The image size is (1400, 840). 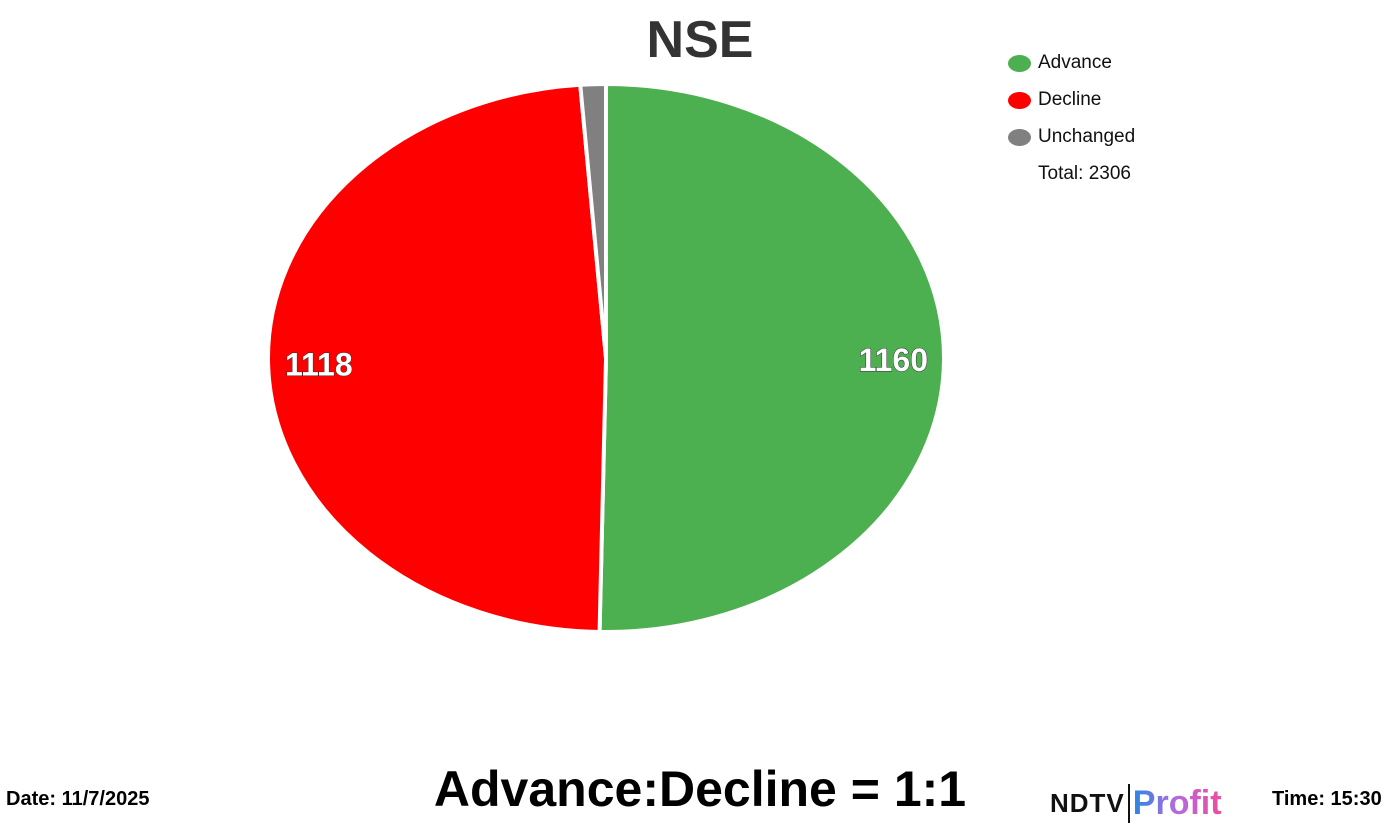 What do you see at coordinates (1174, 803) in the screenshot?
I see `logo-profit: Profit` at bounding box center [1174, 803].